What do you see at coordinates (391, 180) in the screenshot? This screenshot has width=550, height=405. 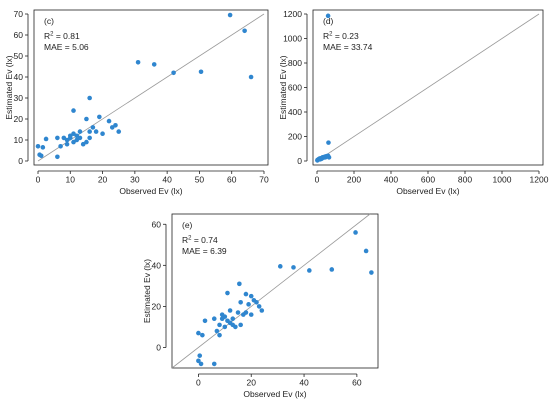 I see `x-tick-label: 400` at bounding box center [391, 180].